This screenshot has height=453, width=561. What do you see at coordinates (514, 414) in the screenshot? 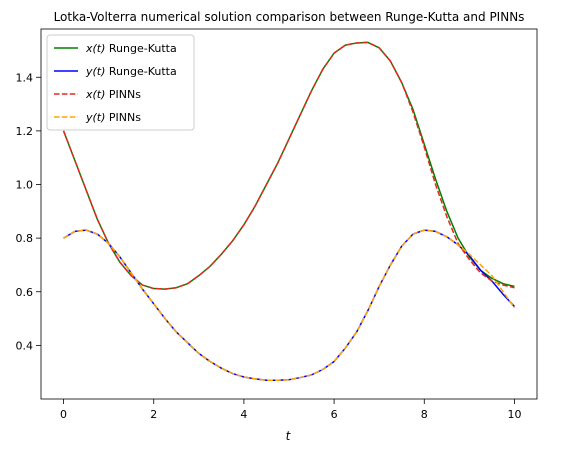
I see `x-tick-label: 10` at bounding box center [514, 414].